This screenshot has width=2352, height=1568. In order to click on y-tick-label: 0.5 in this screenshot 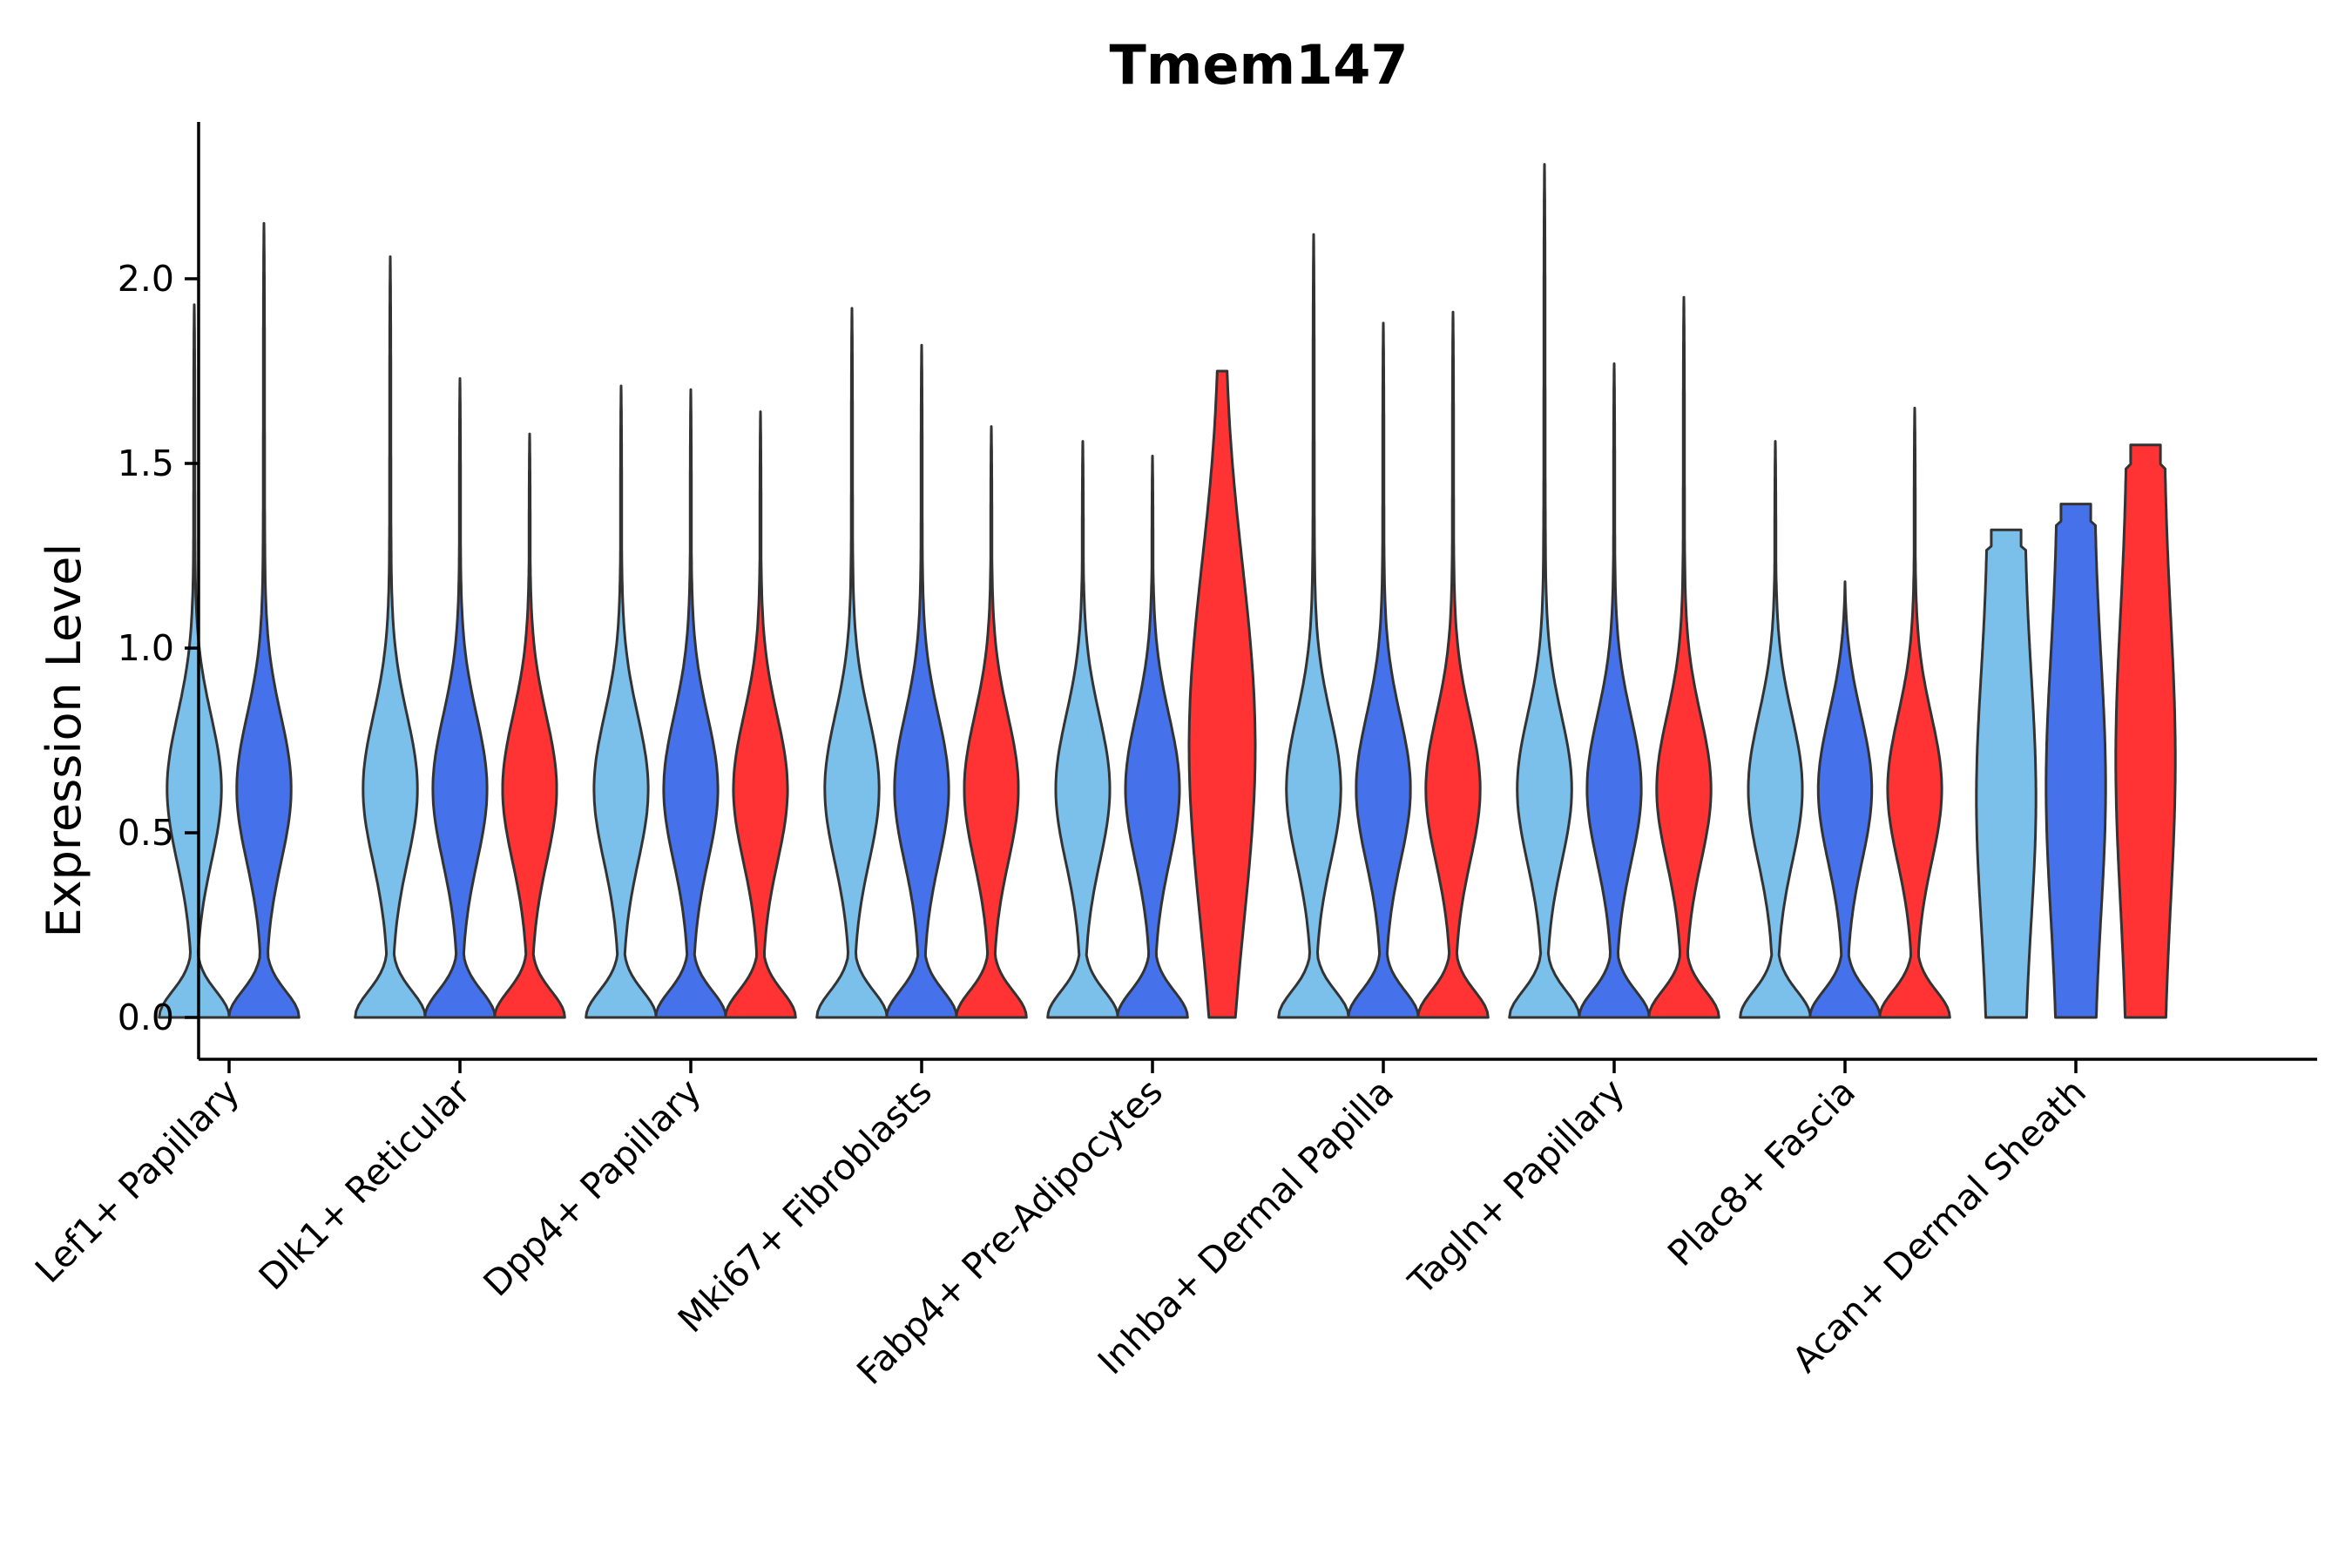, I will do `click(146, 833)`.